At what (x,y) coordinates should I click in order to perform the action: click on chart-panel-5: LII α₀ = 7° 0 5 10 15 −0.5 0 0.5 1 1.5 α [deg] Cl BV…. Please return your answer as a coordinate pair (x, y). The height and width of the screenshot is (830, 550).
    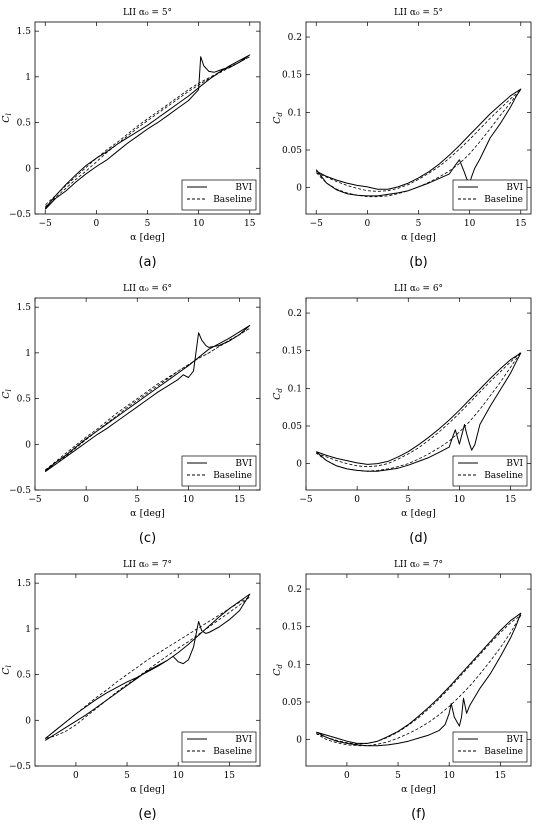
    Looking at the image, I should click on (131, 691).